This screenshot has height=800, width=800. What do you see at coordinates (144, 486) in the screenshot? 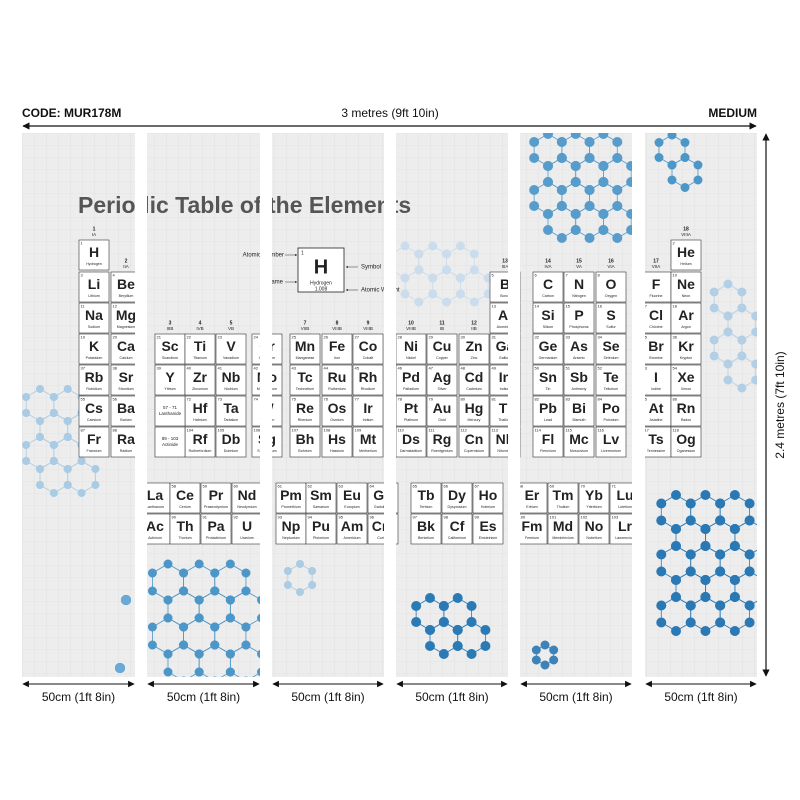
I see `atomic-number: 57` at bounding box center [144, 486].